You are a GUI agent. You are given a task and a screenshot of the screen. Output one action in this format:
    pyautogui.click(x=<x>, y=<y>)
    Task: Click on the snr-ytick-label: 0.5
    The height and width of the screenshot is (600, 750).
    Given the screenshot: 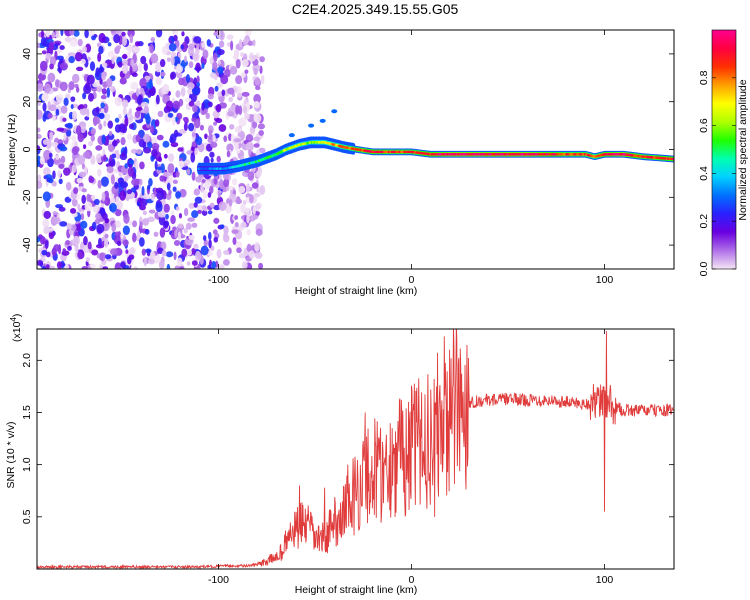 What is the action you would take?
    pyautogui.click(x=27, y=516)
    